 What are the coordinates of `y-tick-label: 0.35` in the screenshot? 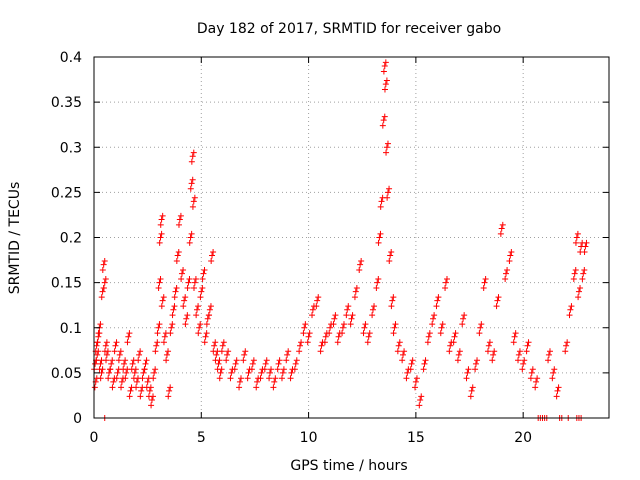 It's located at (66, 103).